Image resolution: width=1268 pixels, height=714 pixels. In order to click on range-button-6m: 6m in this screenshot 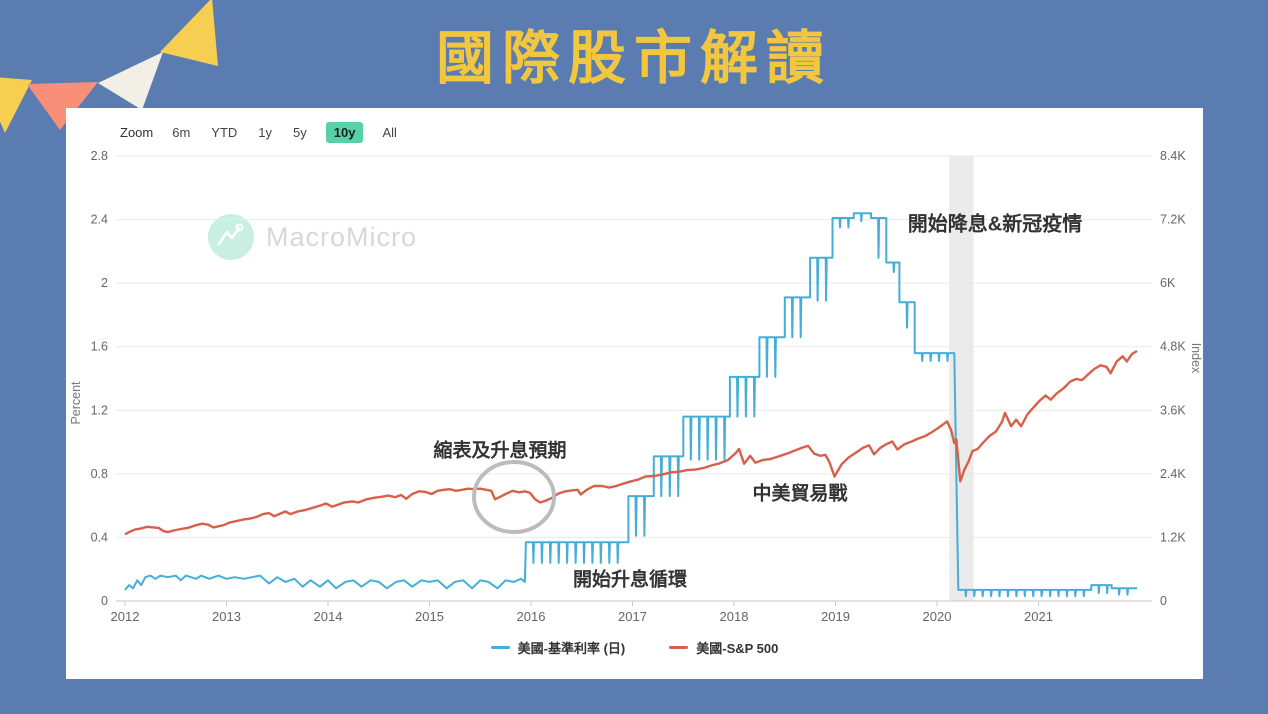, I will do `click(181, 132)`.